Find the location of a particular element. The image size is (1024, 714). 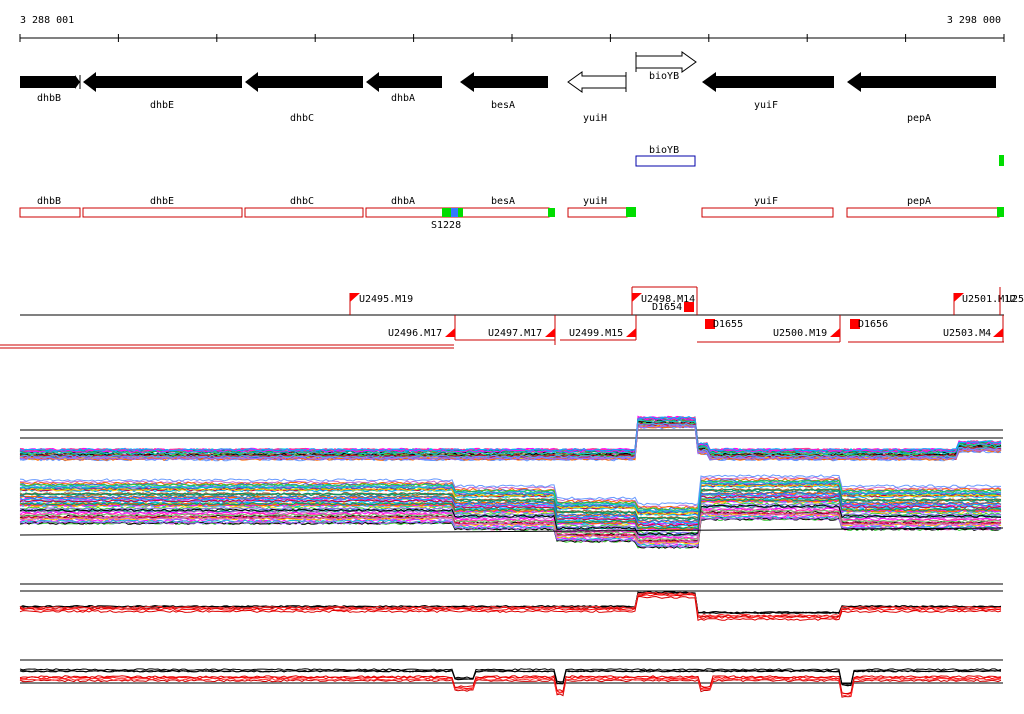

box-dhbA: dhbA is located at coordinates (405, 207).